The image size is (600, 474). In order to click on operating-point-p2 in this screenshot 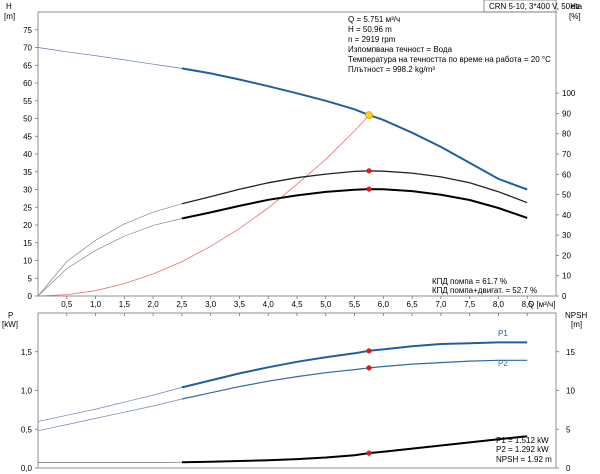, I will do `click(369, 368)`.